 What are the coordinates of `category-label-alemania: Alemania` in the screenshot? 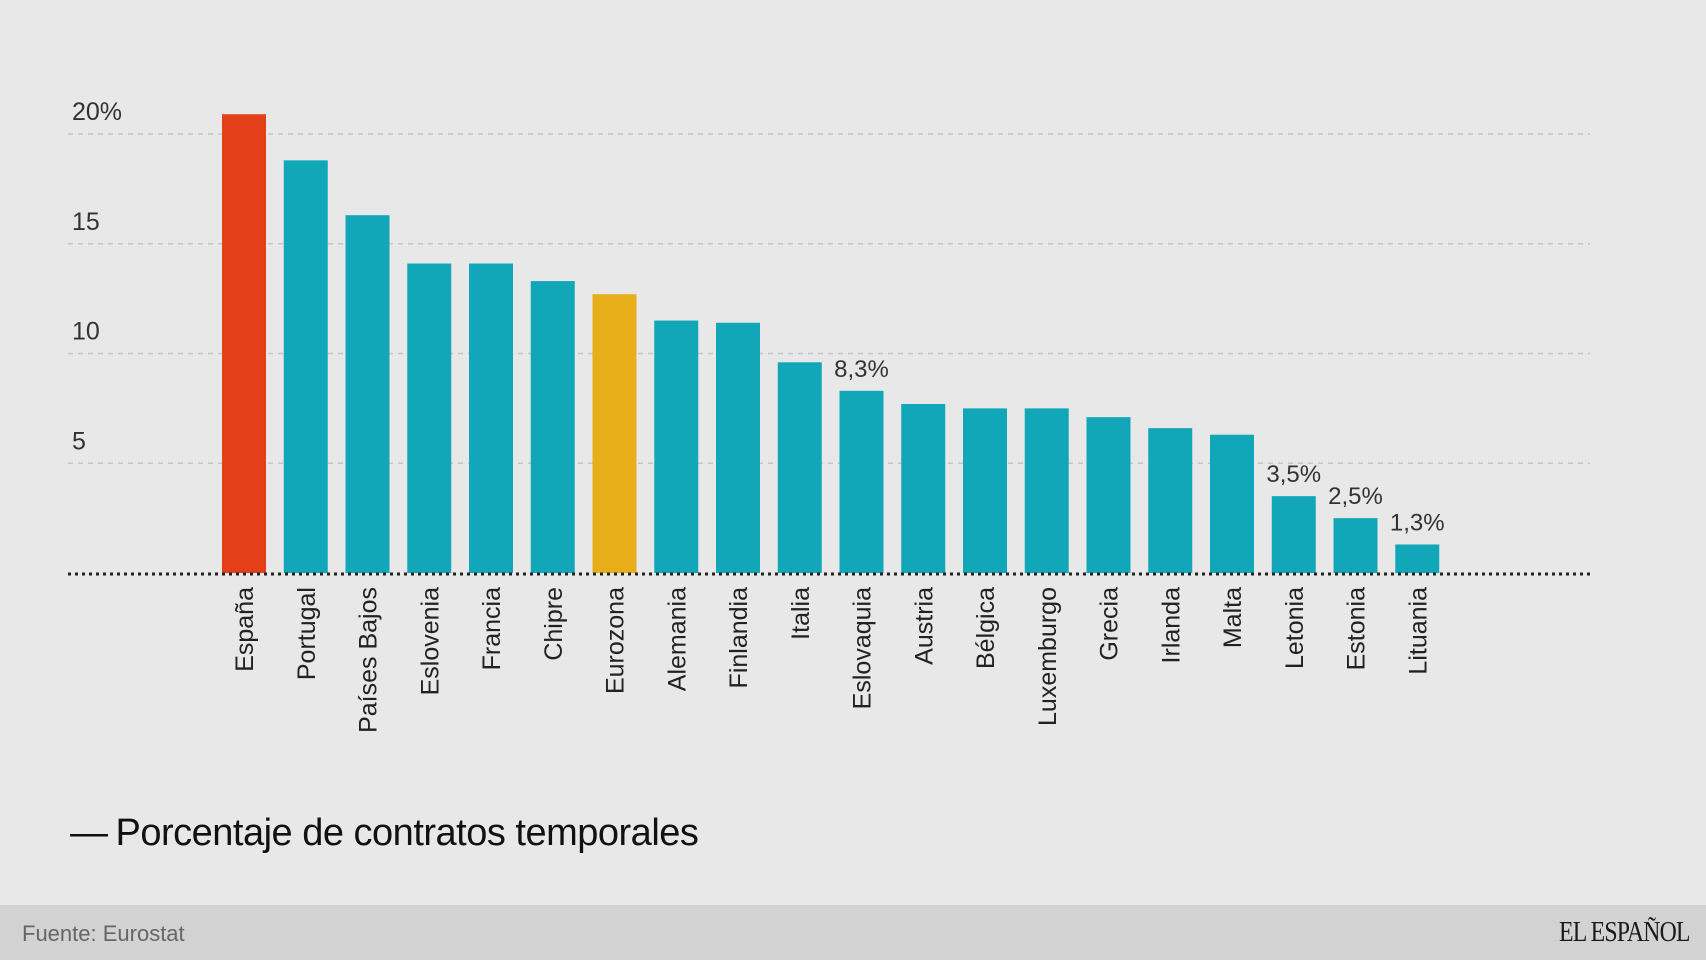 It's located at (677, 639).